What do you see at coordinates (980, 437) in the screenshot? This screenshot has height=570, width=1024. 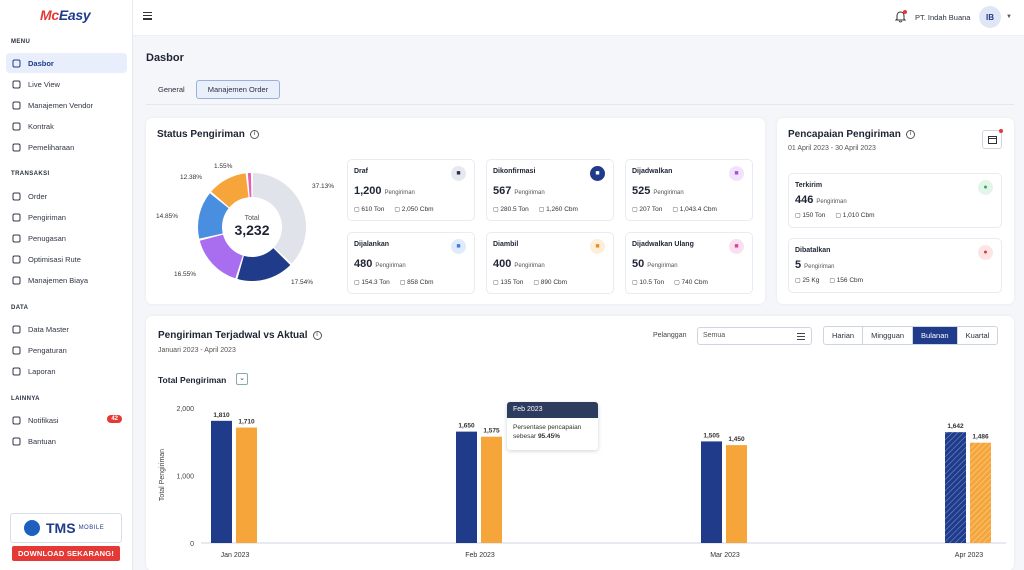 I see `bar-value-label: 1,486` at bounding box center [980, 437].